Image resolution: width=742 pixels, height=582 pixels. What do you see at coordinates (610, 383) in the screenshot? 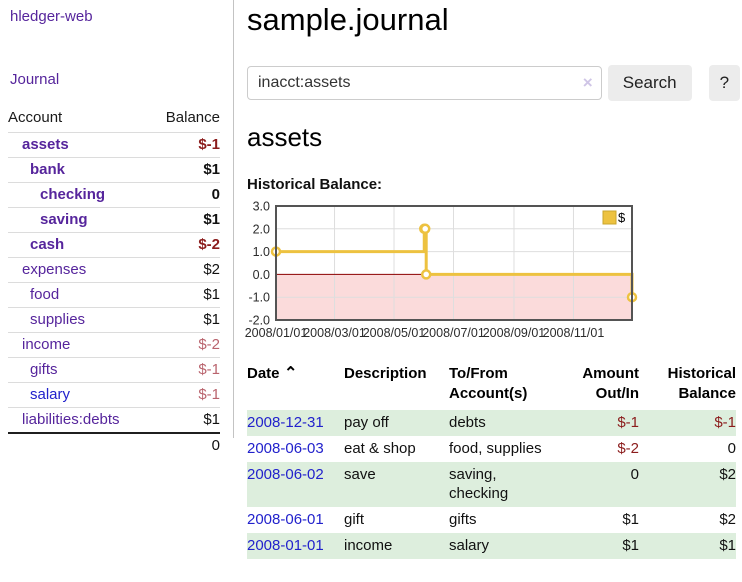
I see `register-header-amount: Amount Out/In` at bounding box center [610, 383].